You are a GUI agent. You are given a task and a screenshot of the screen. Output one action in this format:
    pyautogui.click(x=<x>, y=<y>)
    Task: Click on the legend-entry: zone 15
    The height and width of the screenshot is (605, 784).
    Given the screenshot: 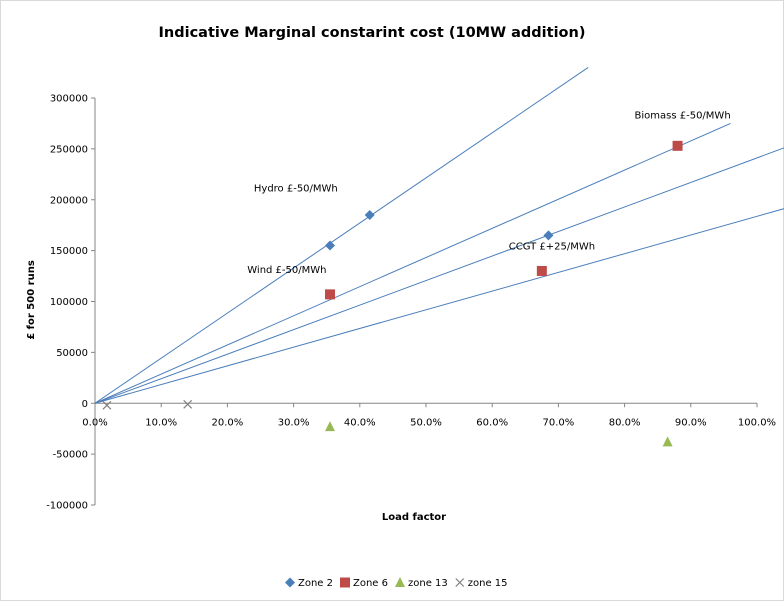 What is the action you would take?
    pyautogui.click(x=488, y=583)
    